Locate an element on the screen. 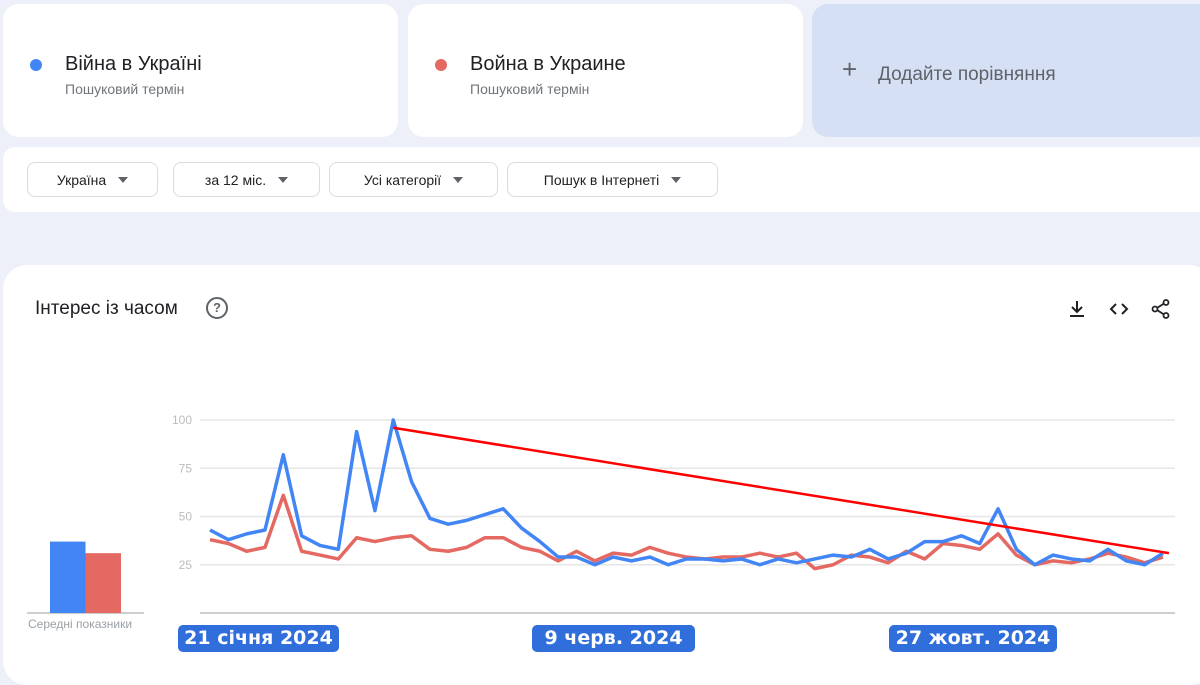 The image size is (1200, 685). term-card-1: Війна в Україні Пошуковий термін is located at coordinates (200, 70).